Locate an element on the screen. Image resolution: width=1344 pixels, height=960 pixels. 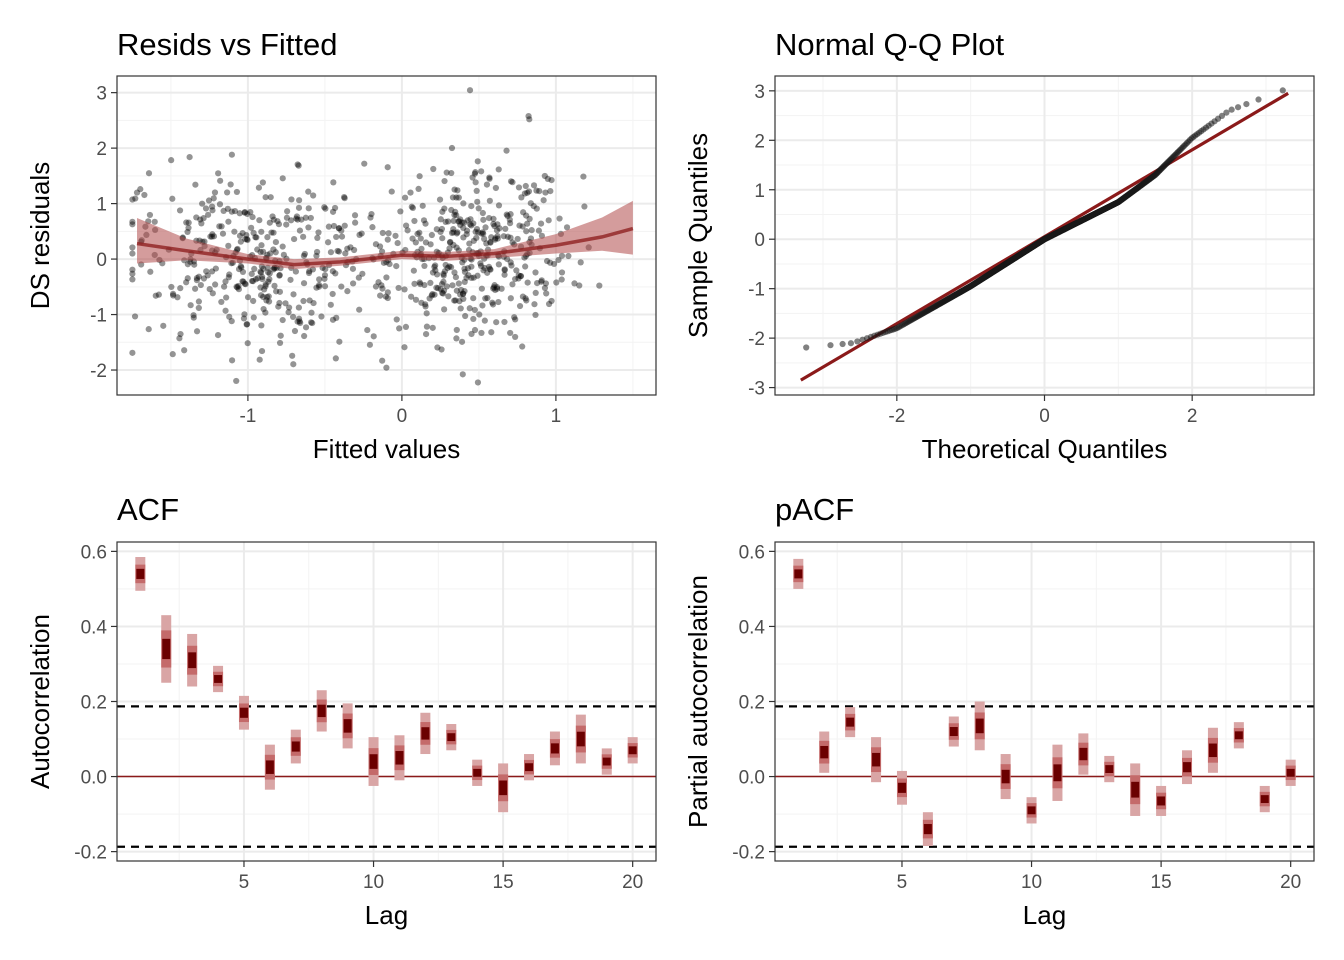
y-tick-label: 0.2 is located at coordinates (752, 703).